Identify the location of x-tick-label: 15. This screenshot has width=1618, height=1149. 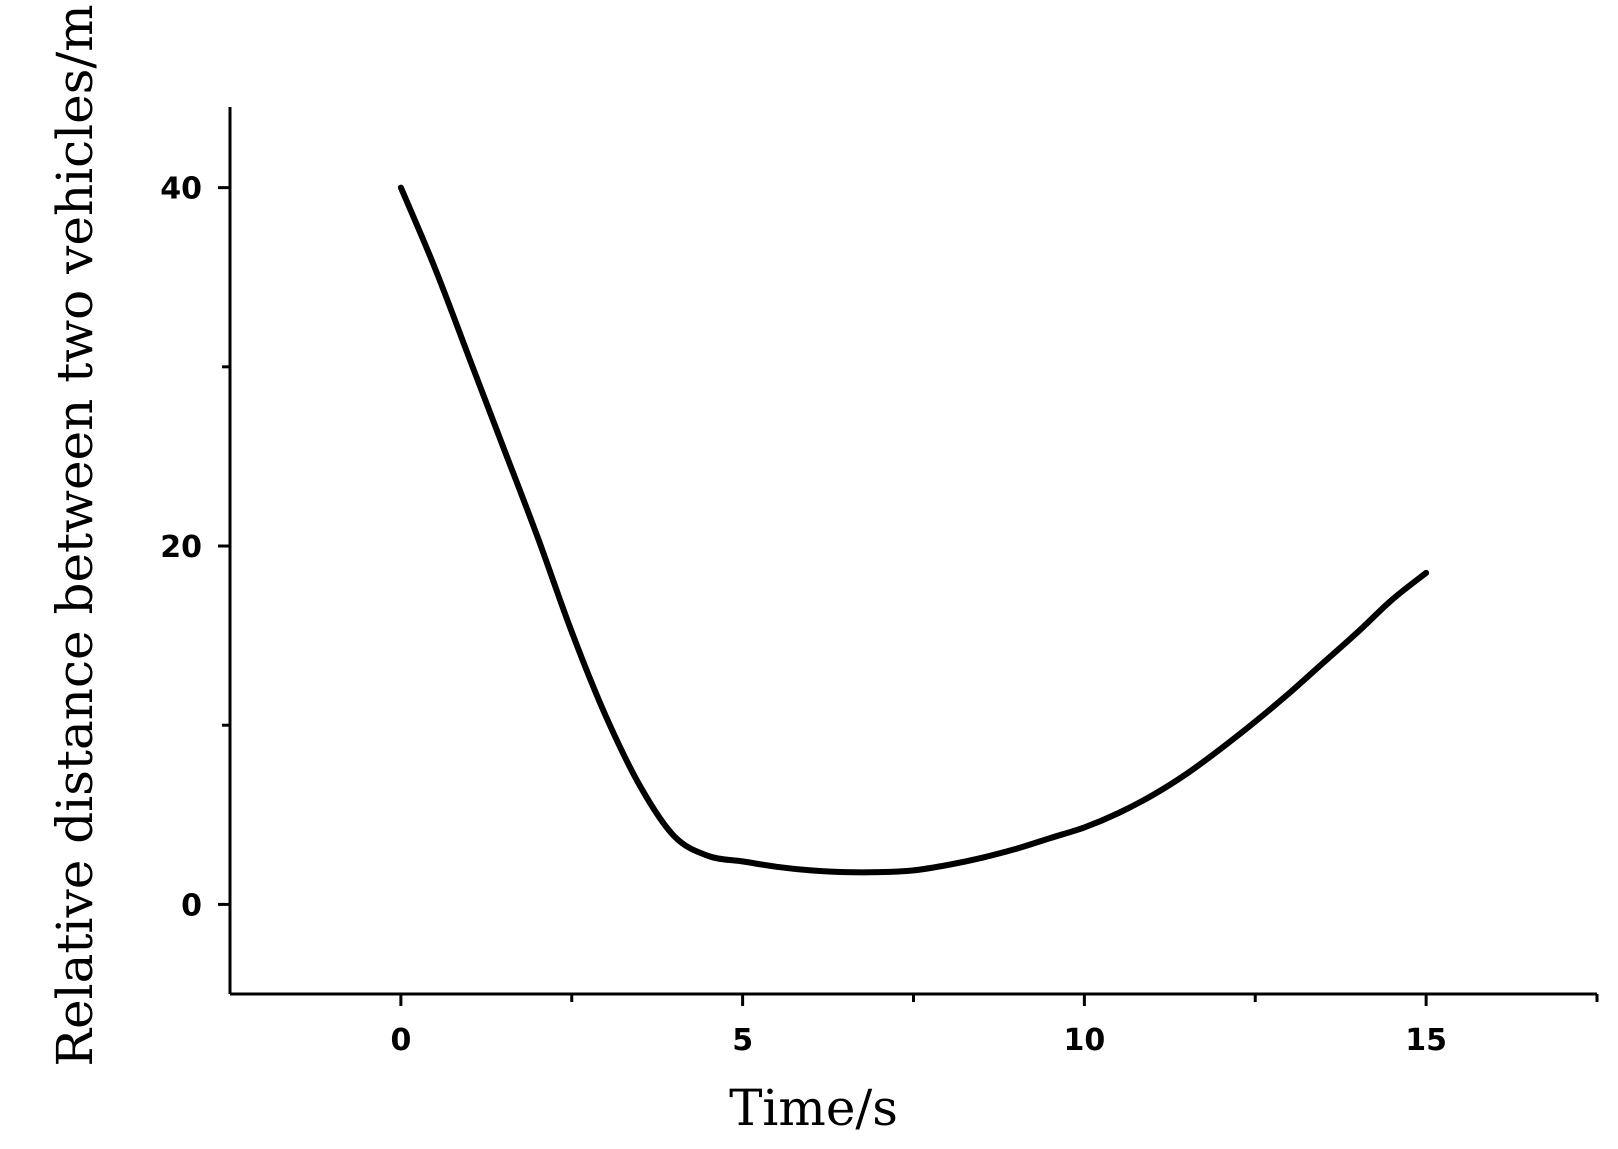
(1426, 1040).